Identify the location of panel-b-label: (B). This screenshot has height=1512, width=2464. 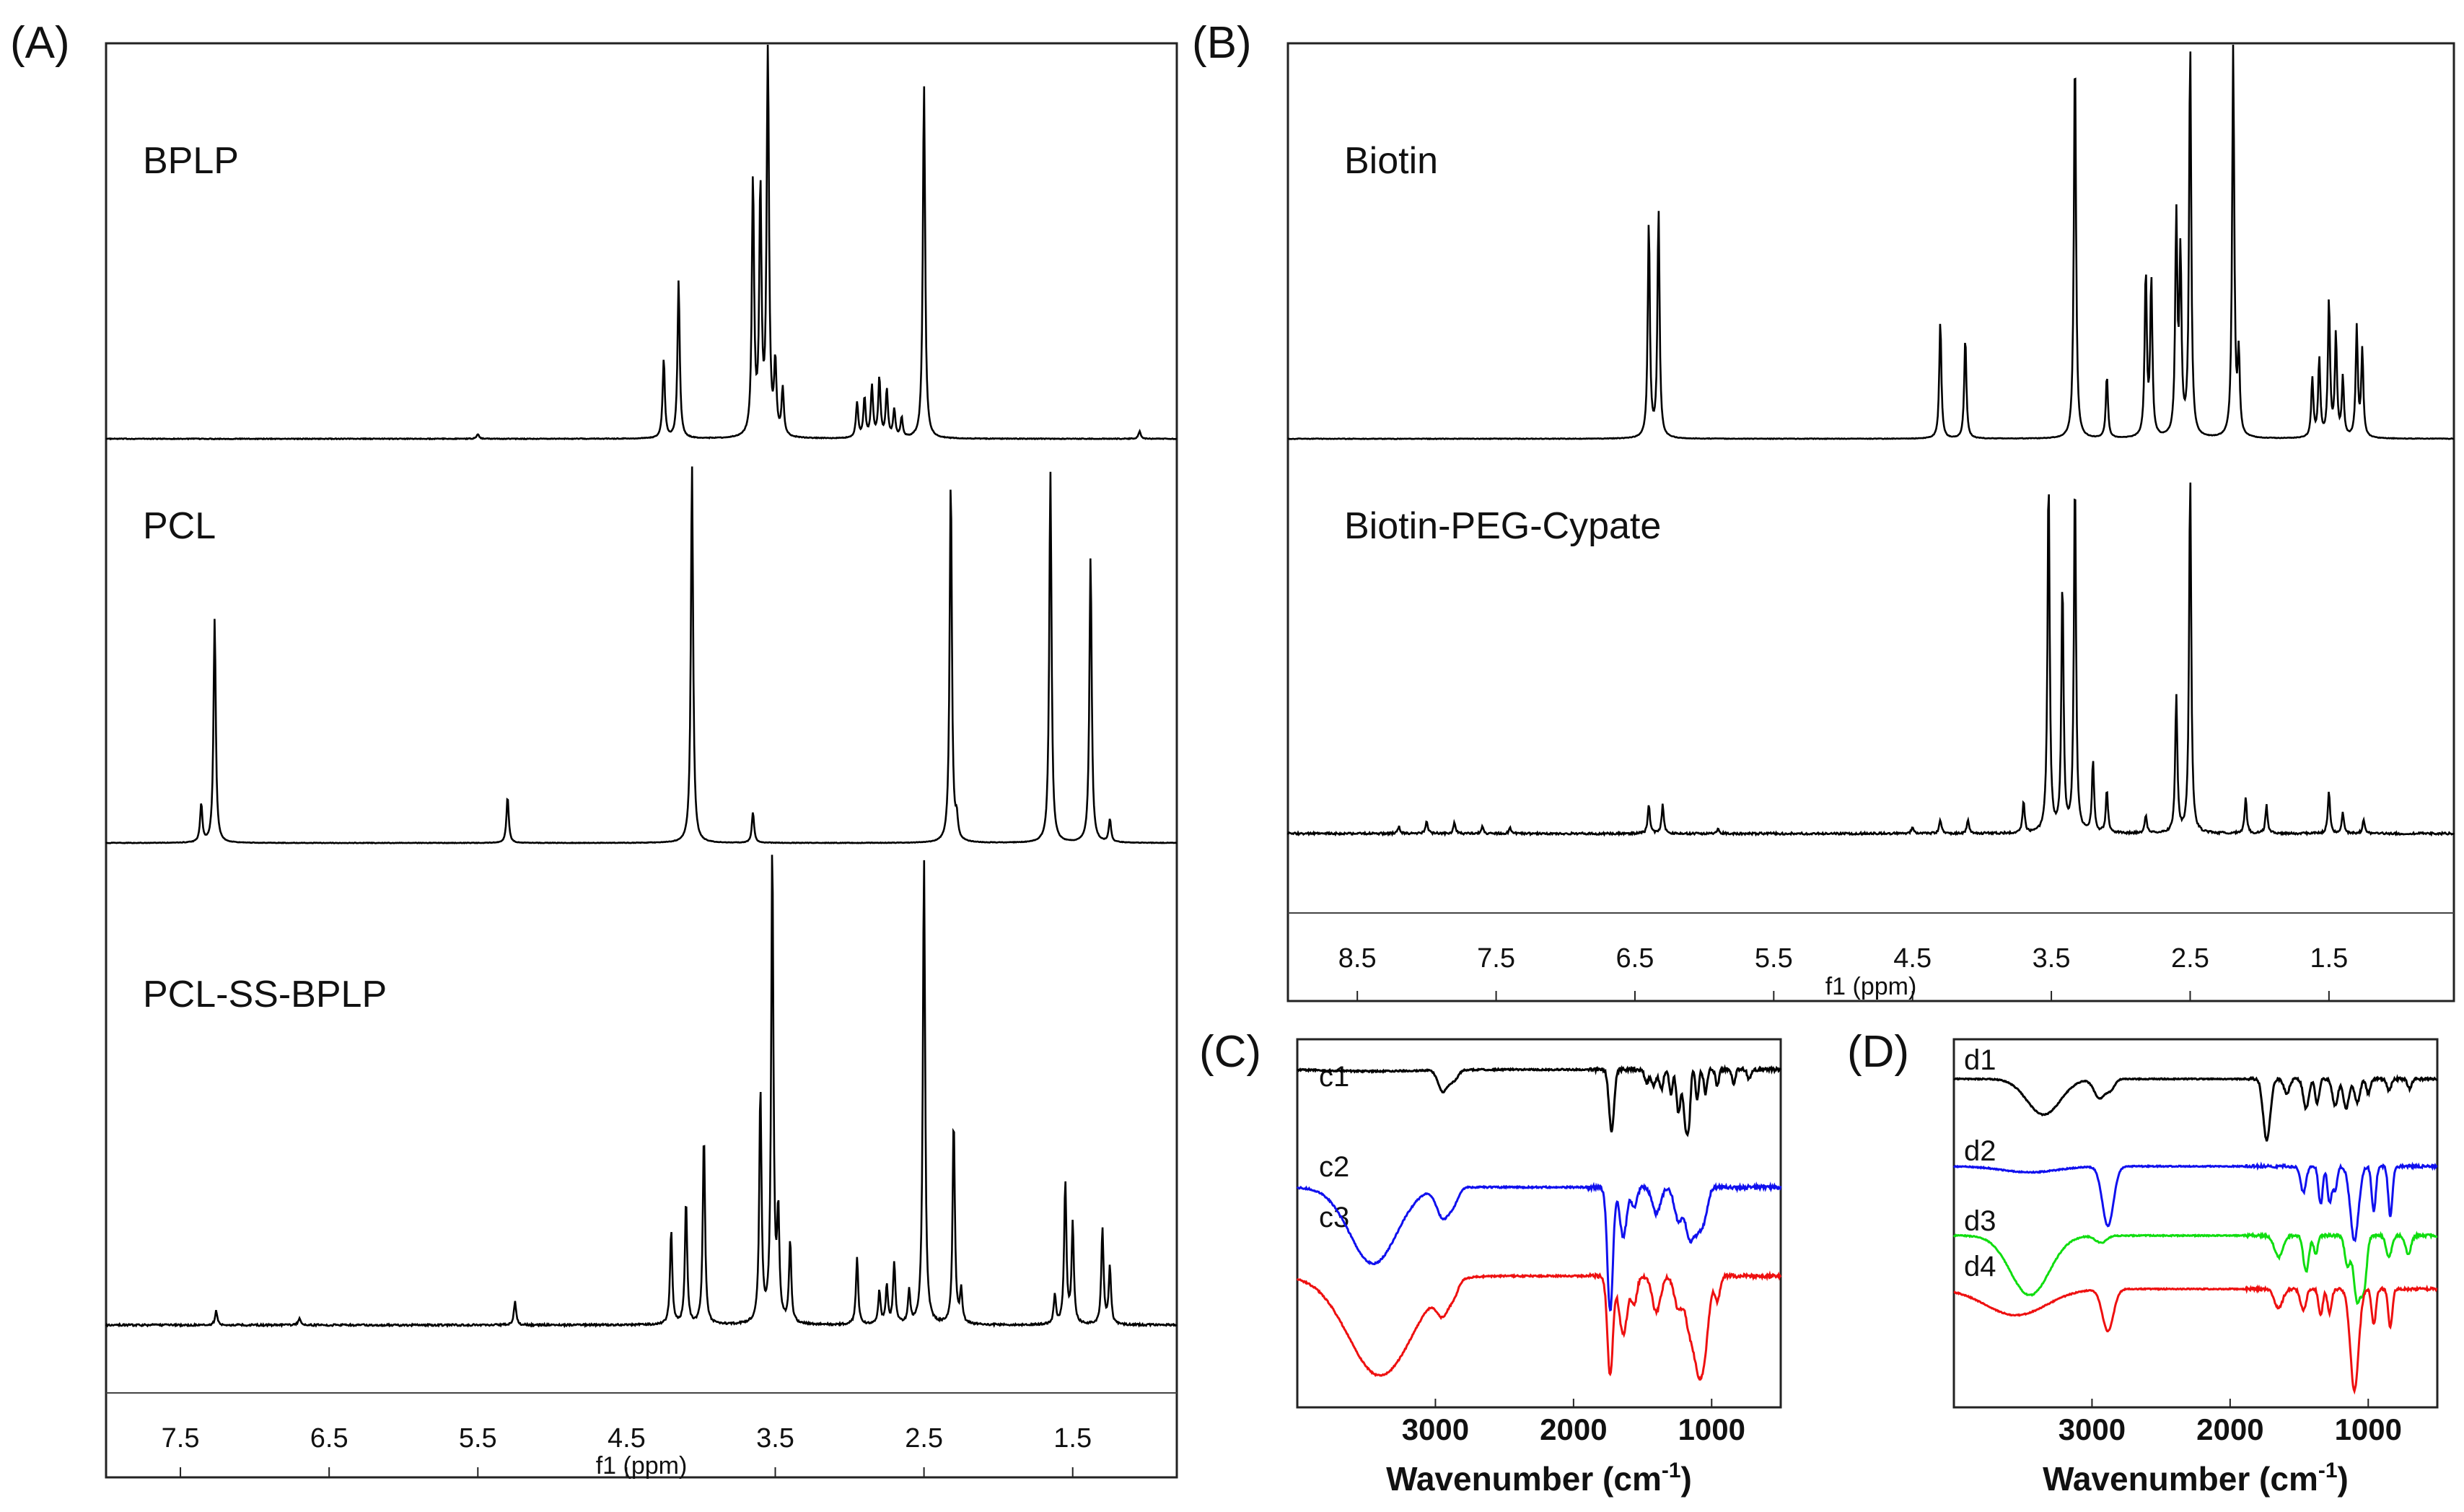
(1222, 43).